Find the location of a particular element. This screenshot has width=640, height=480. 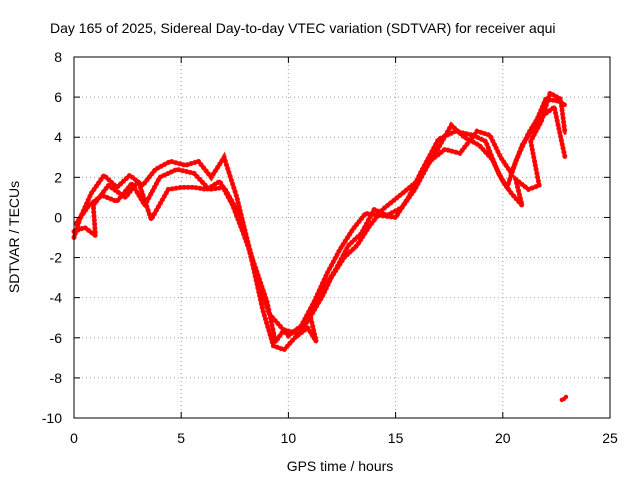

y-tick-label: -6 is located at coordinates (56, 338).